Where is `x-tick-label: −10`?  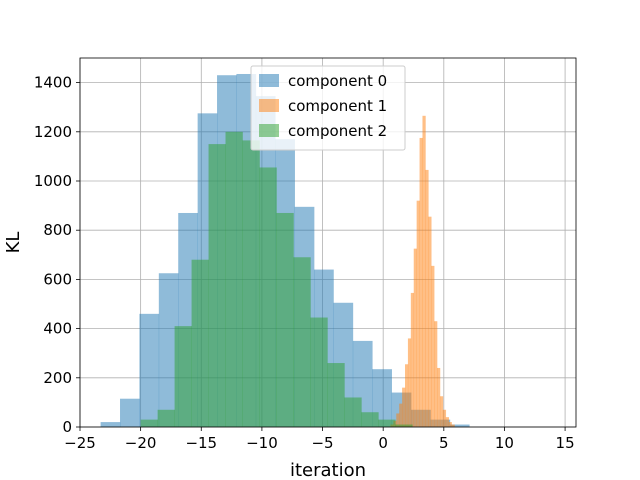 x-tick-label: −10 is located at coordinates (262, 443).